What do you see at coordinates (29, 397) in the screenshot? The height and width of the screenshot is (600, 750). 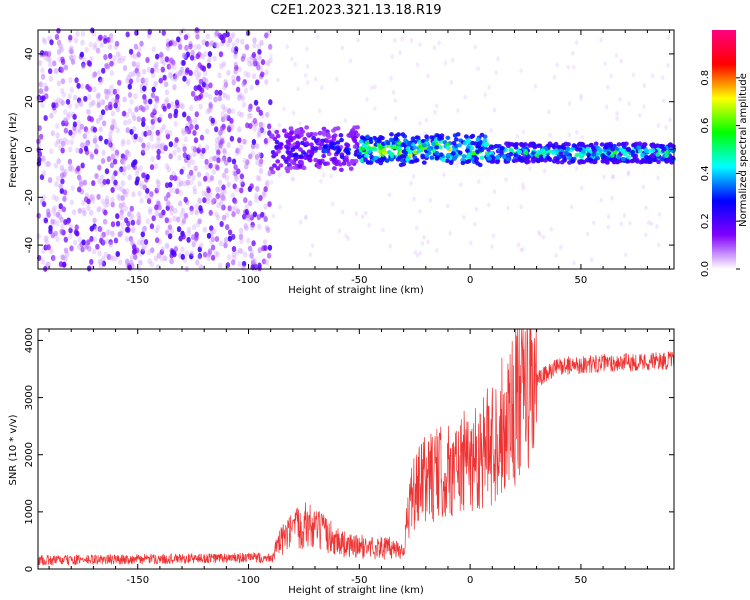 I see `y-tick-label: 3000` at bounding box center [29, 397].